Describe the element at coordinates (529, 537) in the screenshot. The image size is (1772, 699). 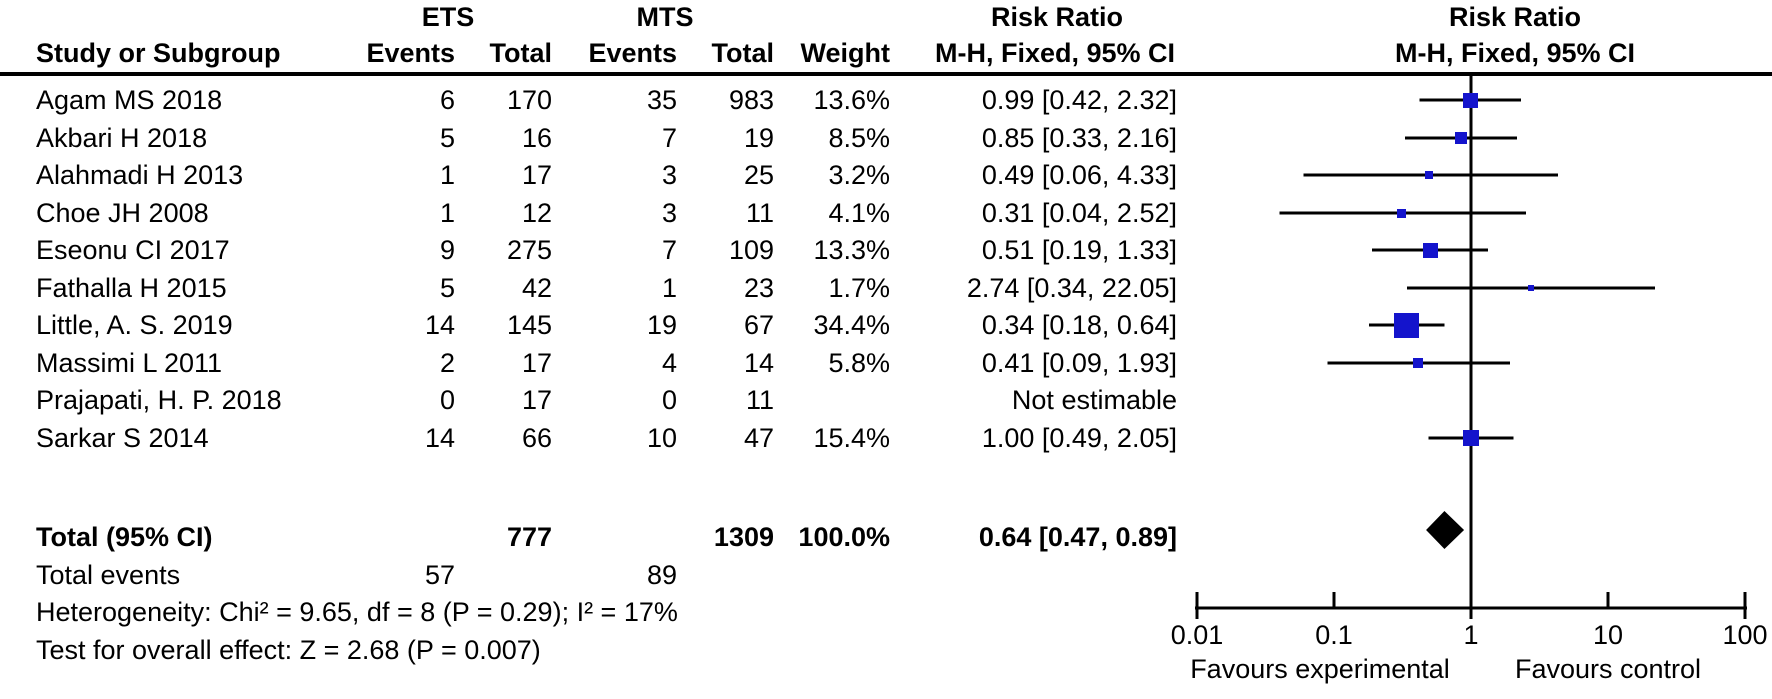
I see `total-t1: 777` at that location.